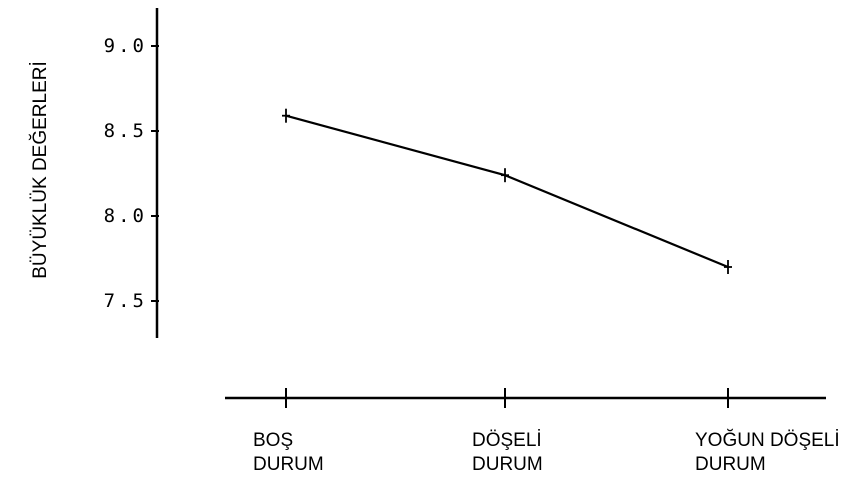  What do you see at coordinates (125, 301) in the screenshot?
I see `y-tick-label: 7.5` at bounding box center [125, 301].